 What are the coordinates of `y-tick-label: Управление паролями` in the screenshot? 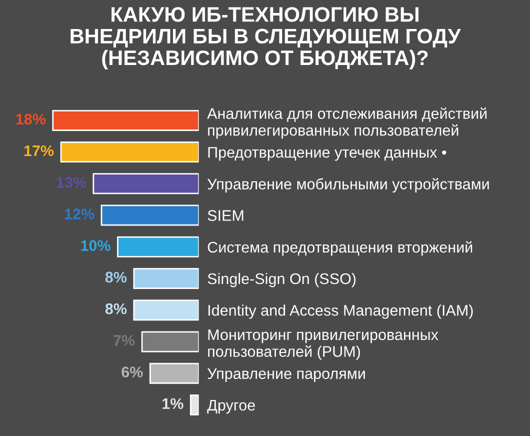 It's located at (286, 375).